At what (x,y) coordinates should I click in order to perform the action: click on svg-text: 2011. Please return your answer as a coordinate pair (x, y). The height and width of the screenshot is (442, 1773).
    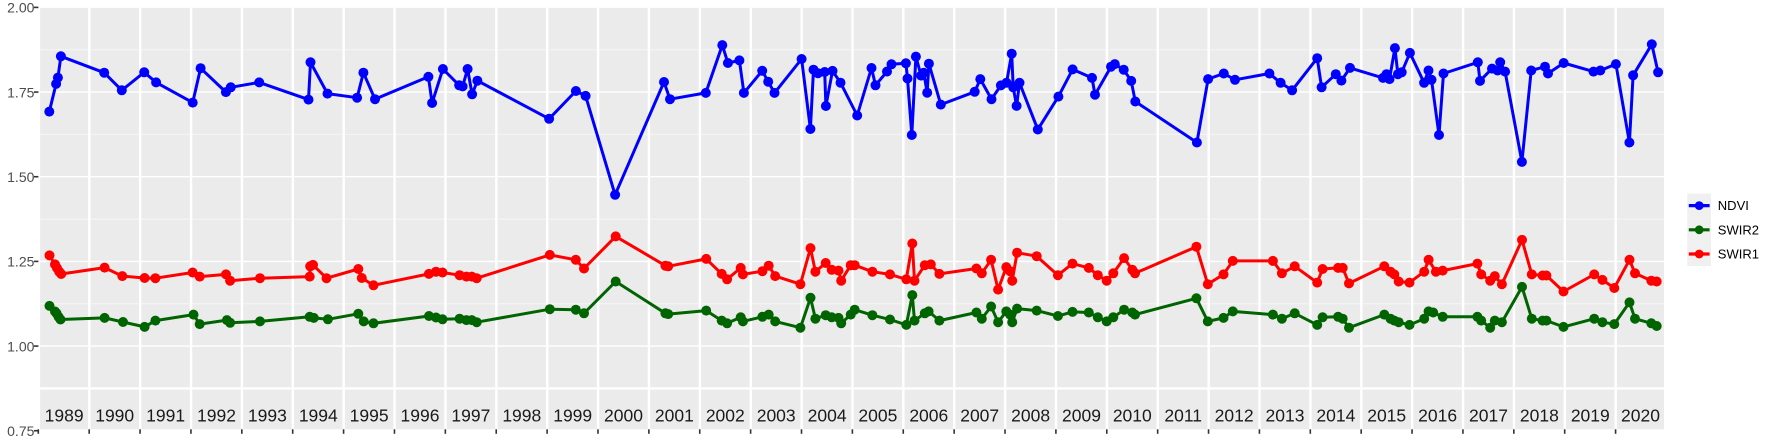
    Looking at the image, I should click on (1183, 415).